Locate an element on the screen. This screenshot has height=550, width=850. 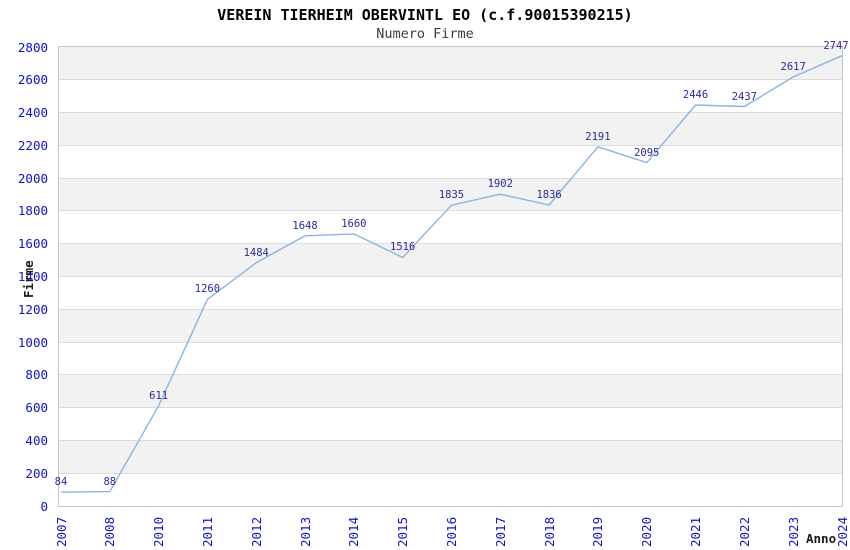
data-point-label: 1260 is located at coordinates (207, 289).